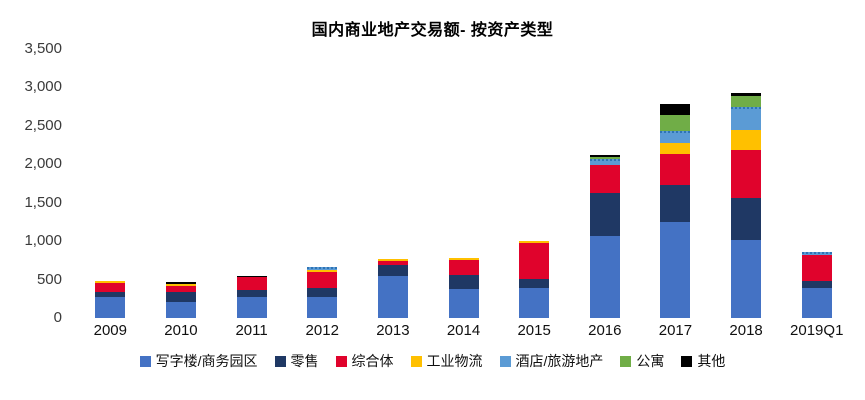 This screenshot has height=400, width=865. What do you see at coordinates (57, 317) in the screenshot?
I see `y-axis-tick-label: 0` at bounding box center [57, 317].